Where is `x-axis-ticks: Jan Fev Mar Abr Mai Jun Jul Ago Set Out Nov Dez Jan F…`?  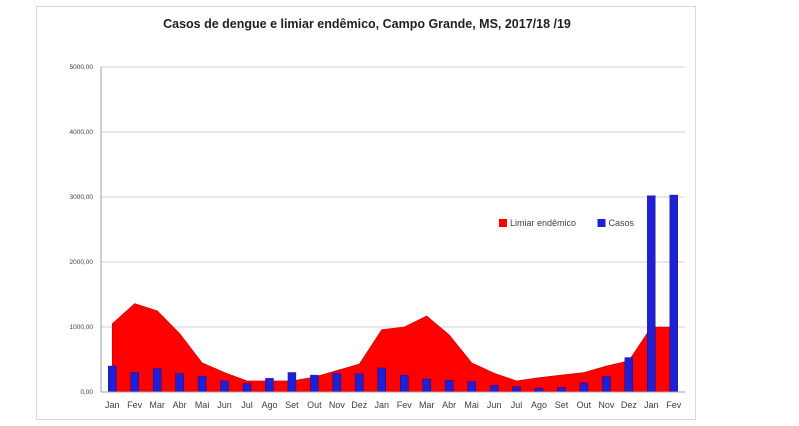
x-axis-ticks: Jan Fev Mar Abr Mai Jun Jul Ago Set Out Nov Dez Jan F… is located at coordinates (393, 405).